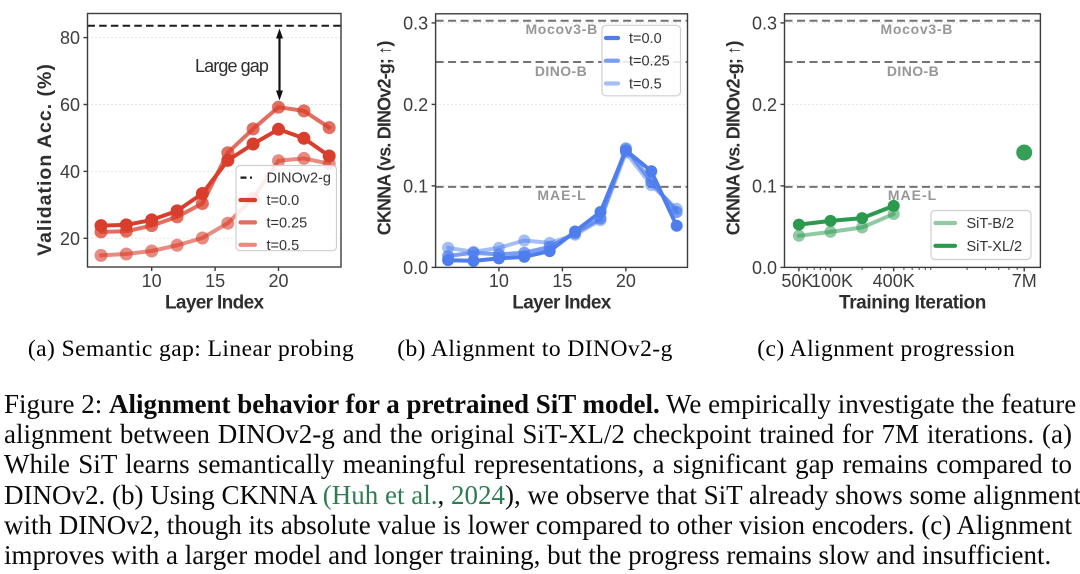  I want to click on svg-text: Training Iteration, so click(912, 303).